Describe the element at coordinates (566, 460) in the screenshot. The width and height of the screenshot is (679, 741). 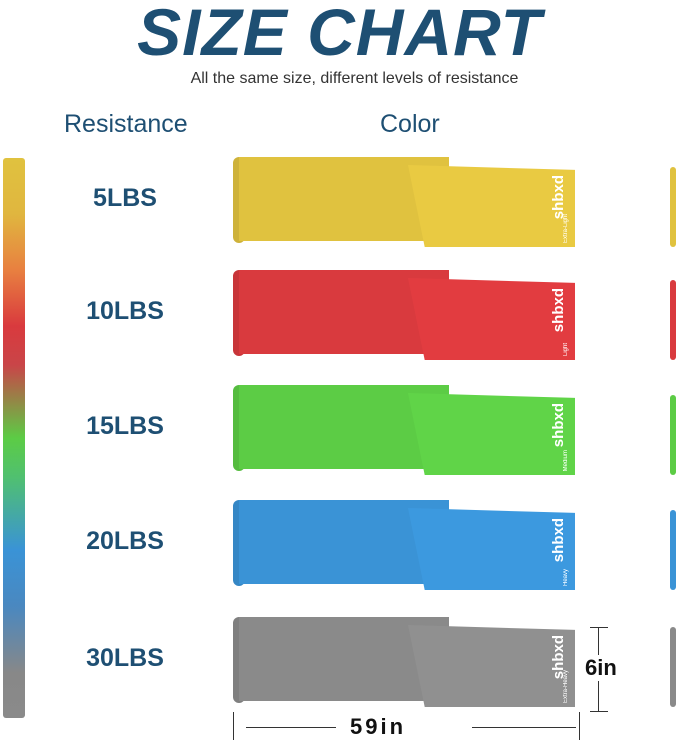
I see `level-label: Medium` at that location.